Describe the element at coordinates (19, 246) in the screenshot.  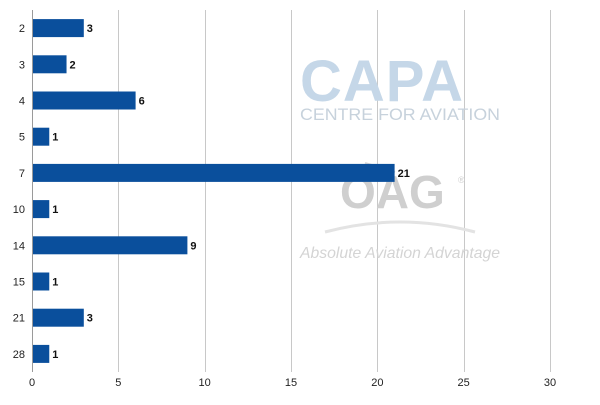
I see `y-tick-label: 14` at that location.